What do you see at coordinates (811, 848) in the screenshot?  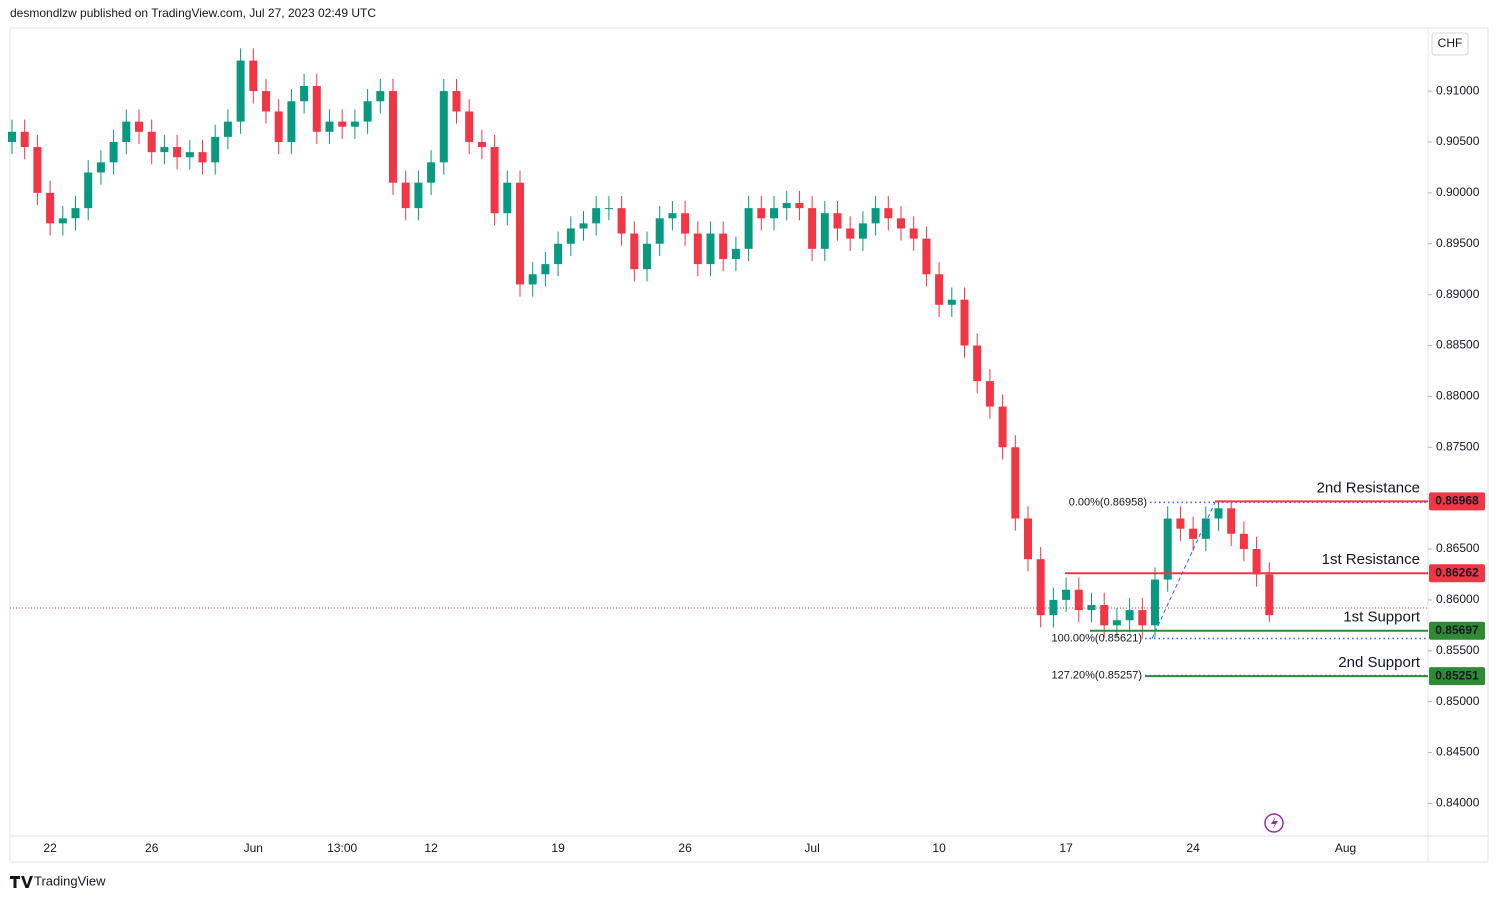 I see `x-tick-label: Jul` at bounding box center [811, 848].